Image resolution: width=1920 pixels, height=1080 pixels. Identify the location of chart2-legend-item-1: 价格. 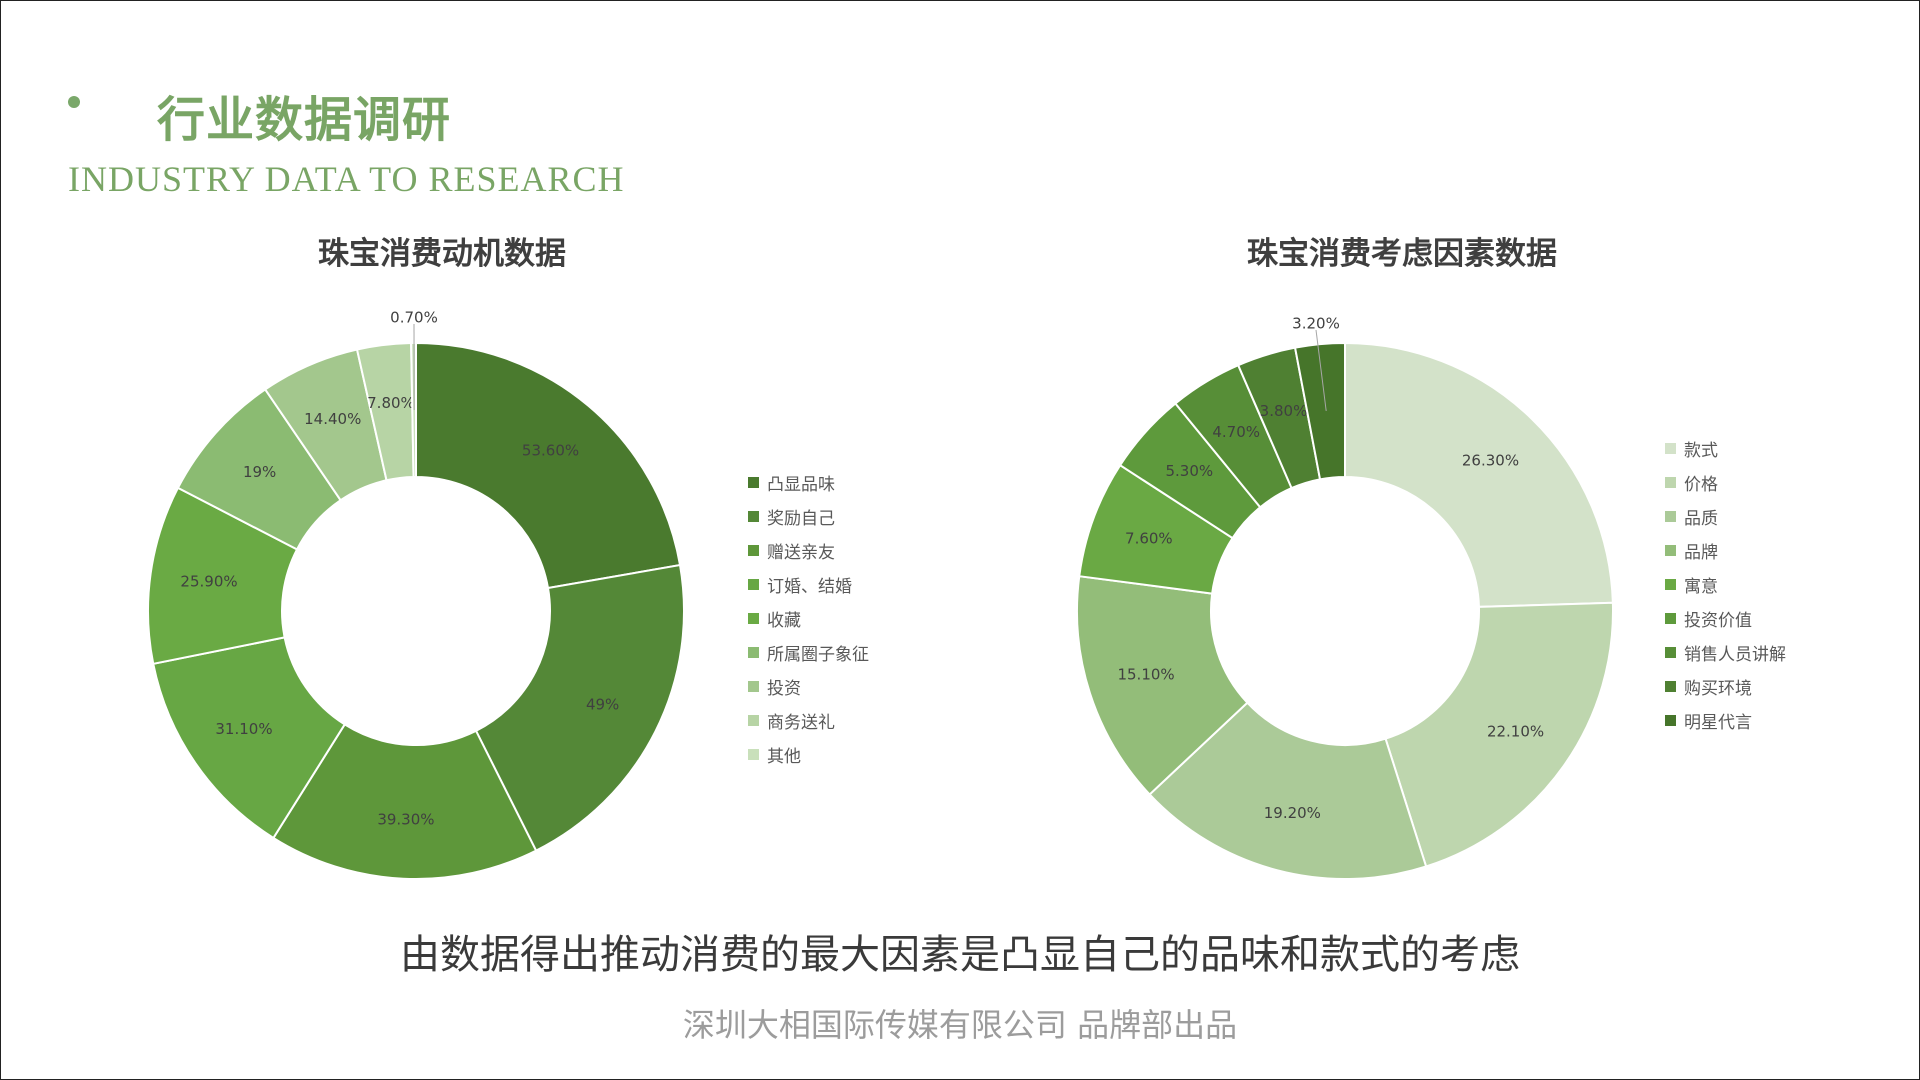
(1725, 482).